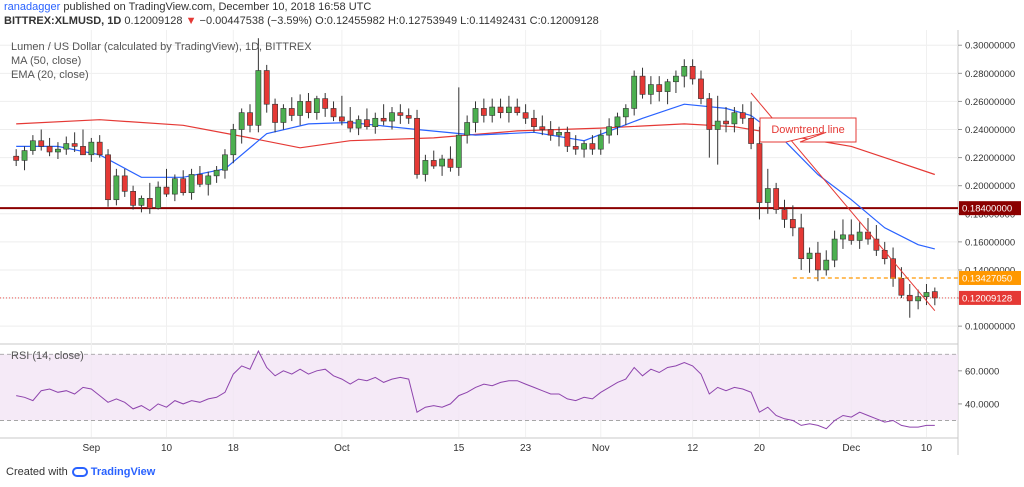 The width and height of the screenshot is (1024, 487). Describe the element at coordinates (475, 147) in the screenshot. I see `ma50-line` at that location.